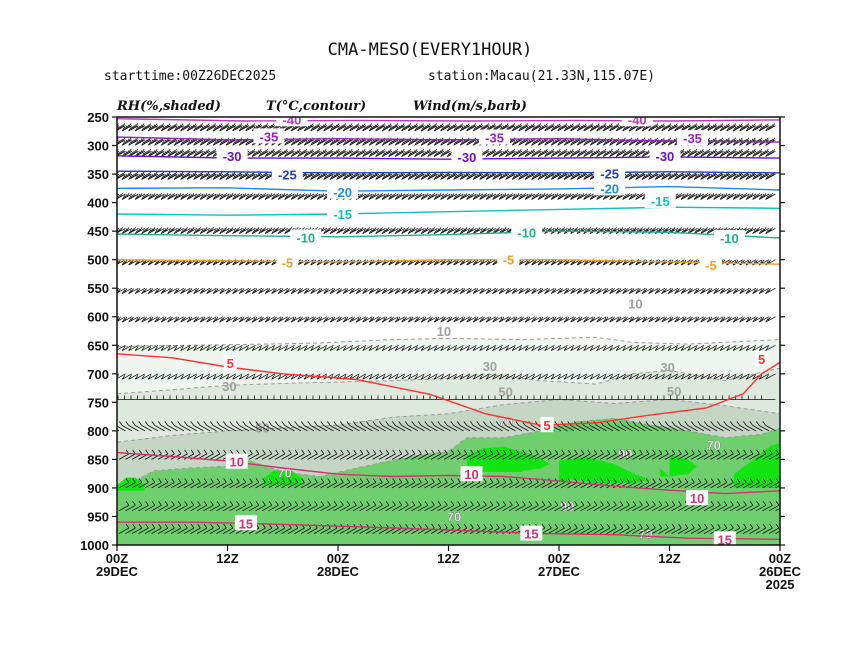 This screenshot has height=664, width=860. Describe the element at coordinates (98, 431) in the screenshot. I see `y-tick-label: 800` at that location.